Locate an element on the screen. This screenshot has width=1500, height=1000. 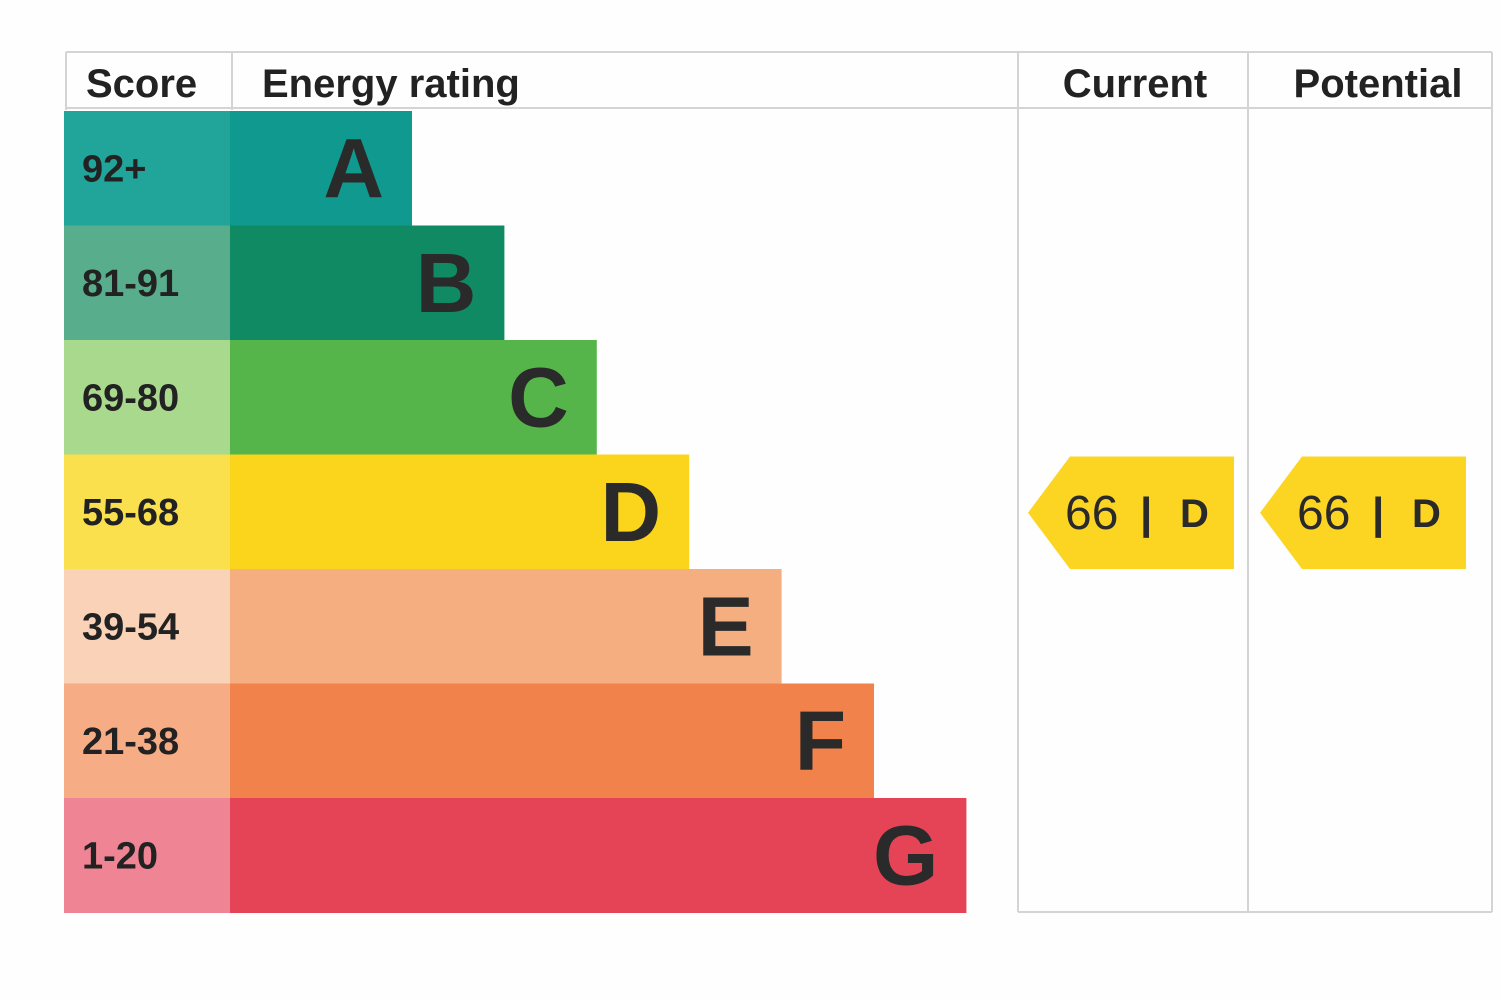
rating-letter-d: D is located at coordinates (631, 512).